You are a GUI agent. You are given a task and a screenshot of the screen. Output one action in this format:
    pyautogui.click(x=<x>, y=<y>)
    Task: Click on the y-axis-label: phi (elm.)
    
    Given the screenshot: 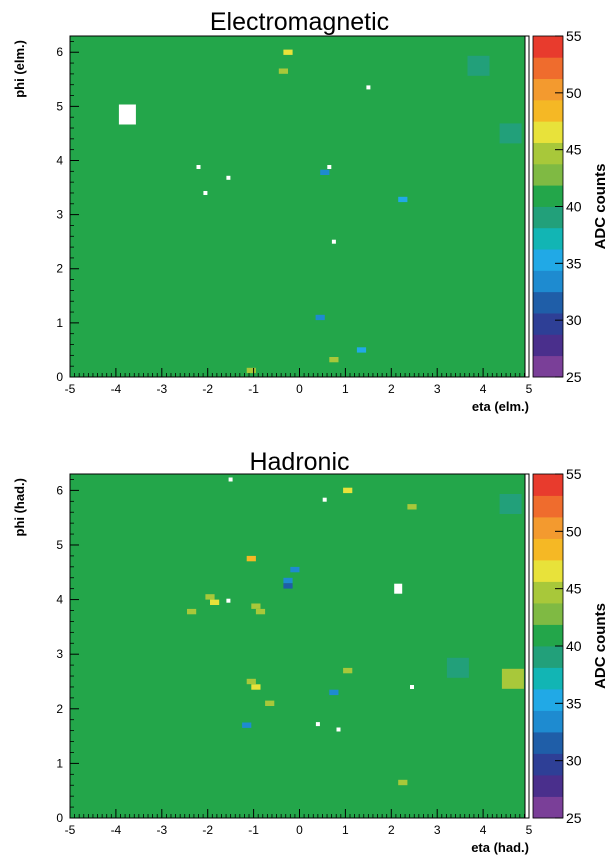 What is the action you would take?
    pyautogui.click(x=19, y=69)
    